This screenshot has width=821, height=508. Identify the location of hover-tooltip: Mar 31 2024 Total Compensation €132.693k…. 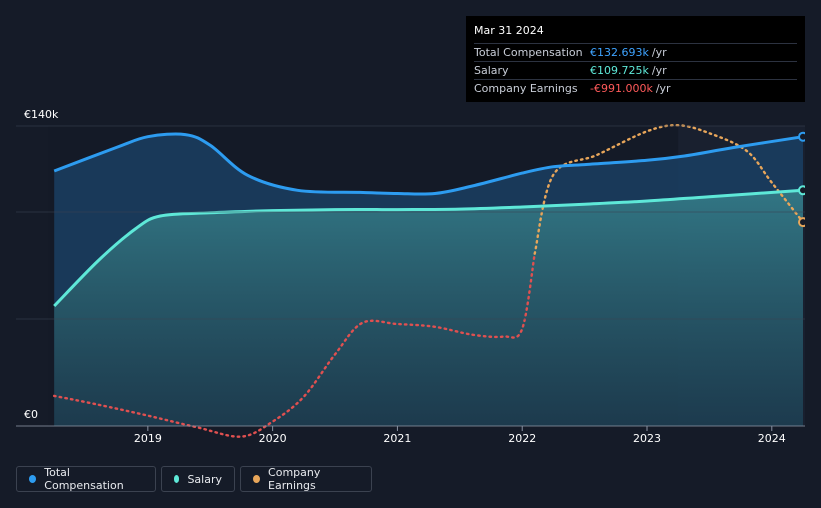
(635, 59).